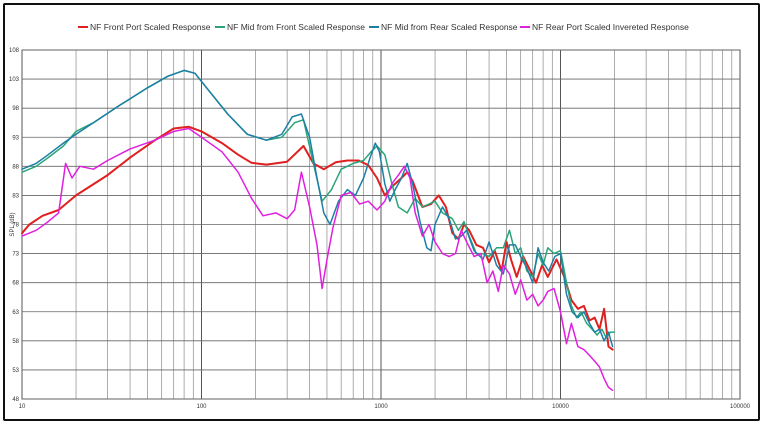  I want to click on y-tick-label: 48, so click(15, 400).